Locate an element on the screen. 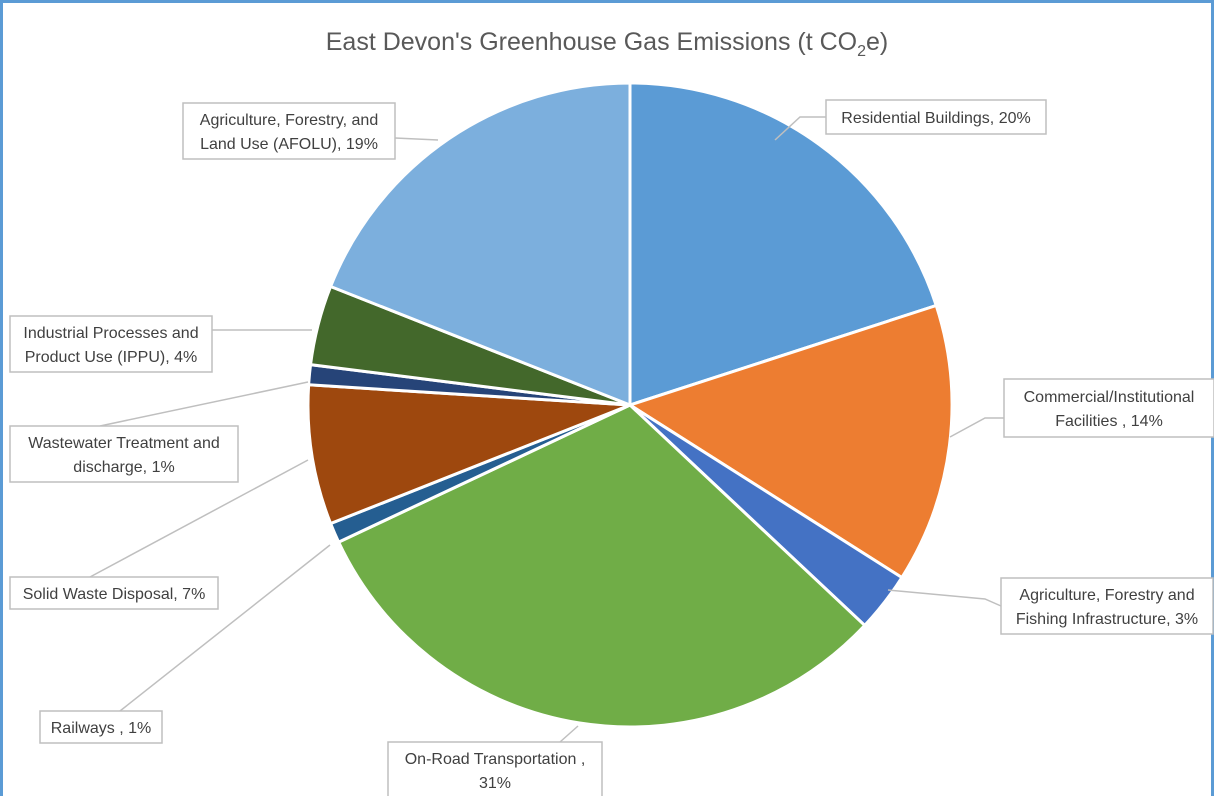 Image resolution: width=1214 pixels, height=796 pixels. data-label-on-road-transportation-line-2: 31% is located at coordinates (495, 783).